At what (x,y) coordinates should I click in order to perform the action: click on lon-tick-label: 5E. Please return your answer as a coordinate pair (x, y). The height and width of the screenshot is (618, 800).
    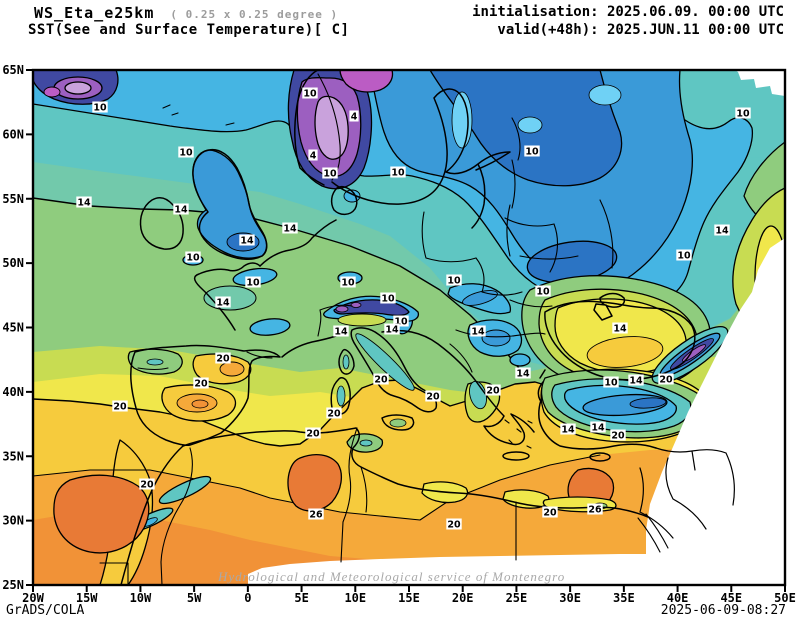
    Looking at the image, I should click on (301, 598).